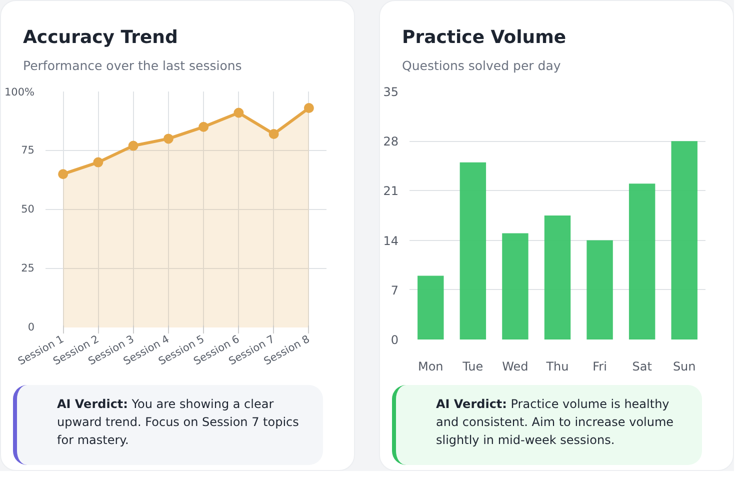 The width and height of the screenshot is (750, 492). What do you see at coordinates (101, 38) in the screenshot?
I see `chart-title: Accuracy Trend` at bounding box center [101, 38].